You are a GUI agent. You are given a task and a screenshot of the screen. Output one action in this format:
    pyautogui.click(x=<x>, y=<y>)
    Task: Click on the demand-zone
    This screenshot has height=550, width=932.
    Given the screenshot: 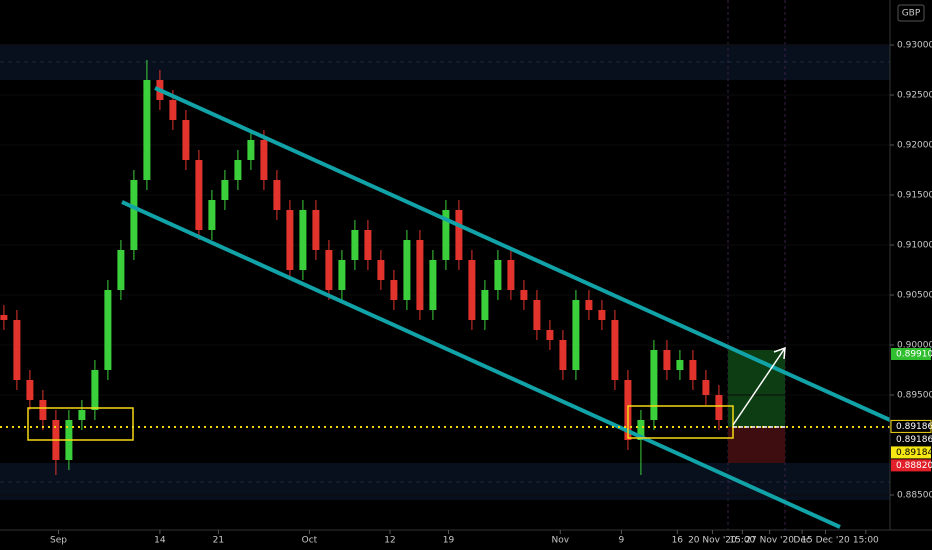 What is the action you would take?
    pyautogui.click(x=445, y=481)
    